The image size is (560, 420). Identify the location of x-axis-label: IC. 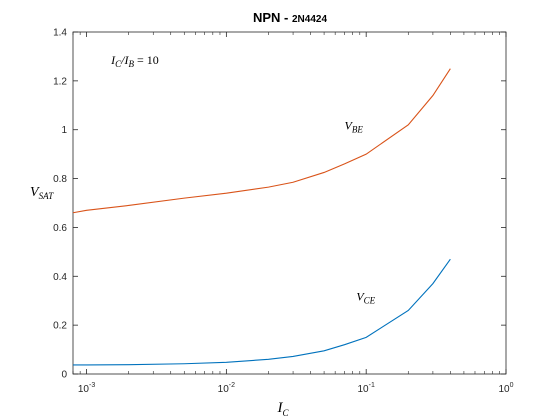
(282, 409).